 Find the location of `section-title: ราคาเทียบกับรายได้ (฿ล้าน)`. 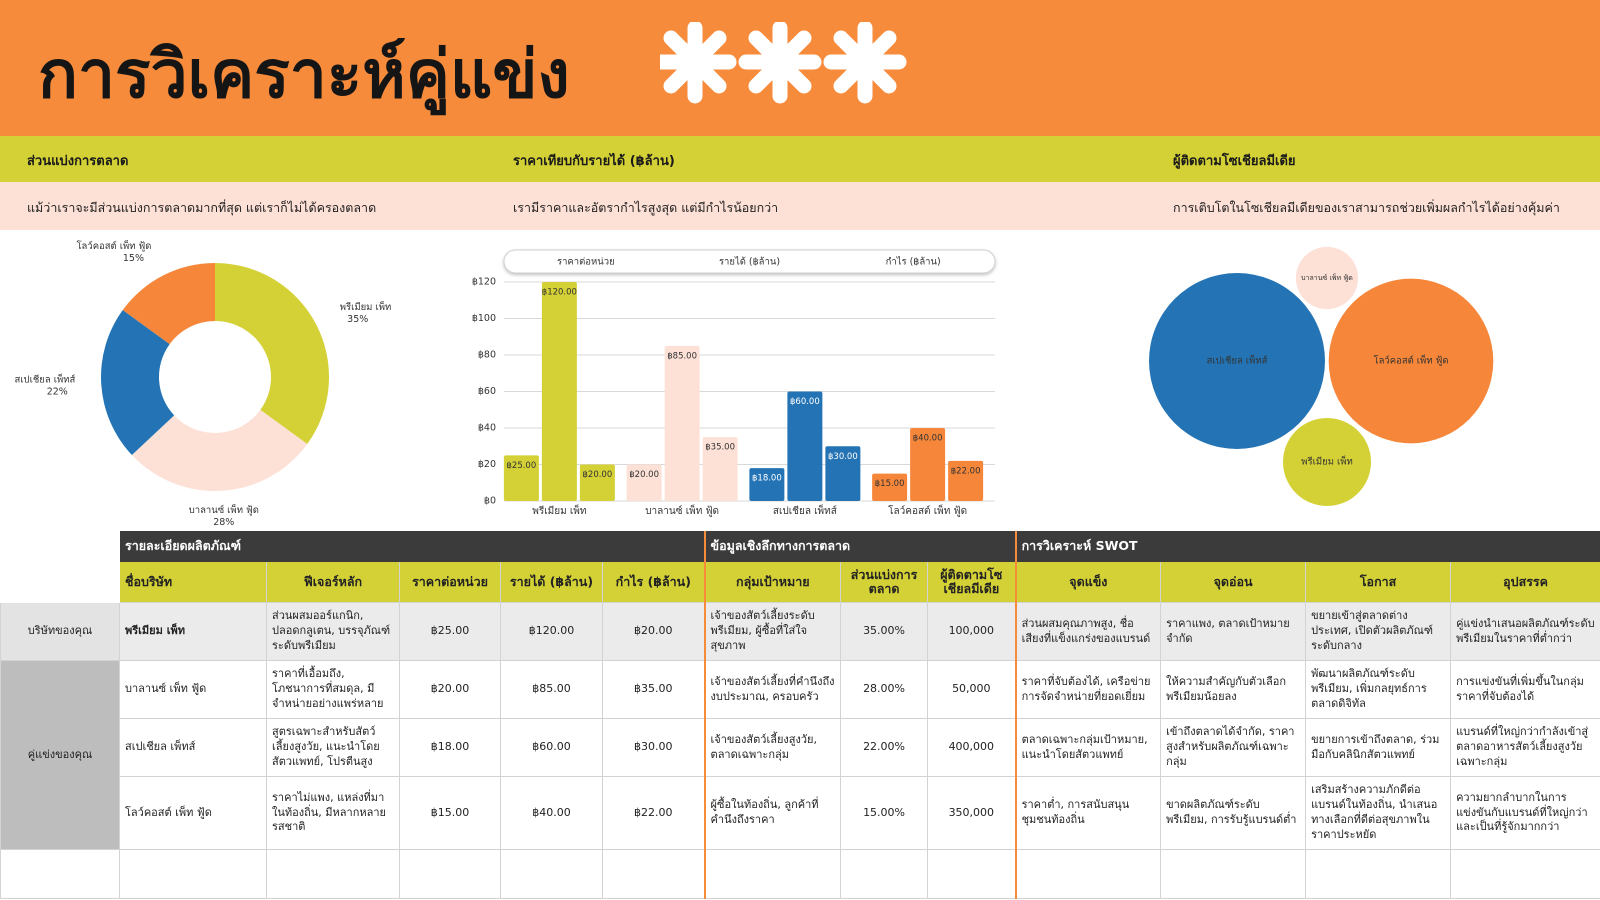

section-title: ราคาเทียบกับรายได้ (฿ล้าน) is located at coordinates (594, 161).